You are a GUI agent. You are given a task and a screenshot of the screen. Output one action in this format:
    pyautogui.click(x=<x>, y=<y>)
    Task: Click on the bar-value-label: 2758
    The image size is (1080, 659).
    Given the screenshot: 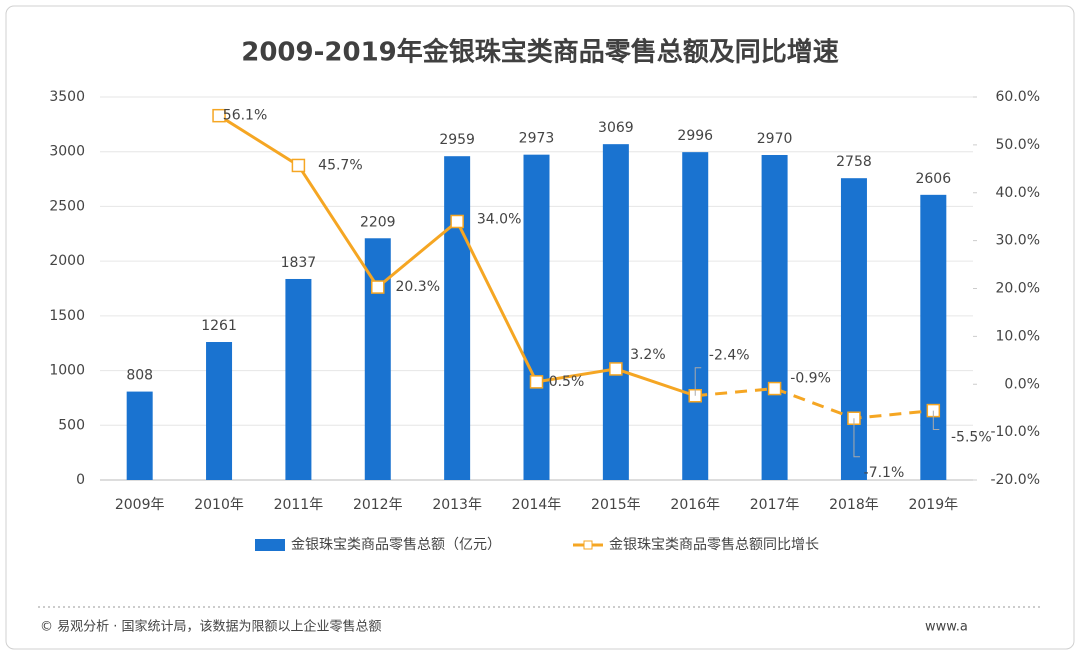 What is the action you would take?
    pyautogui.click(x=854, y=162)
    